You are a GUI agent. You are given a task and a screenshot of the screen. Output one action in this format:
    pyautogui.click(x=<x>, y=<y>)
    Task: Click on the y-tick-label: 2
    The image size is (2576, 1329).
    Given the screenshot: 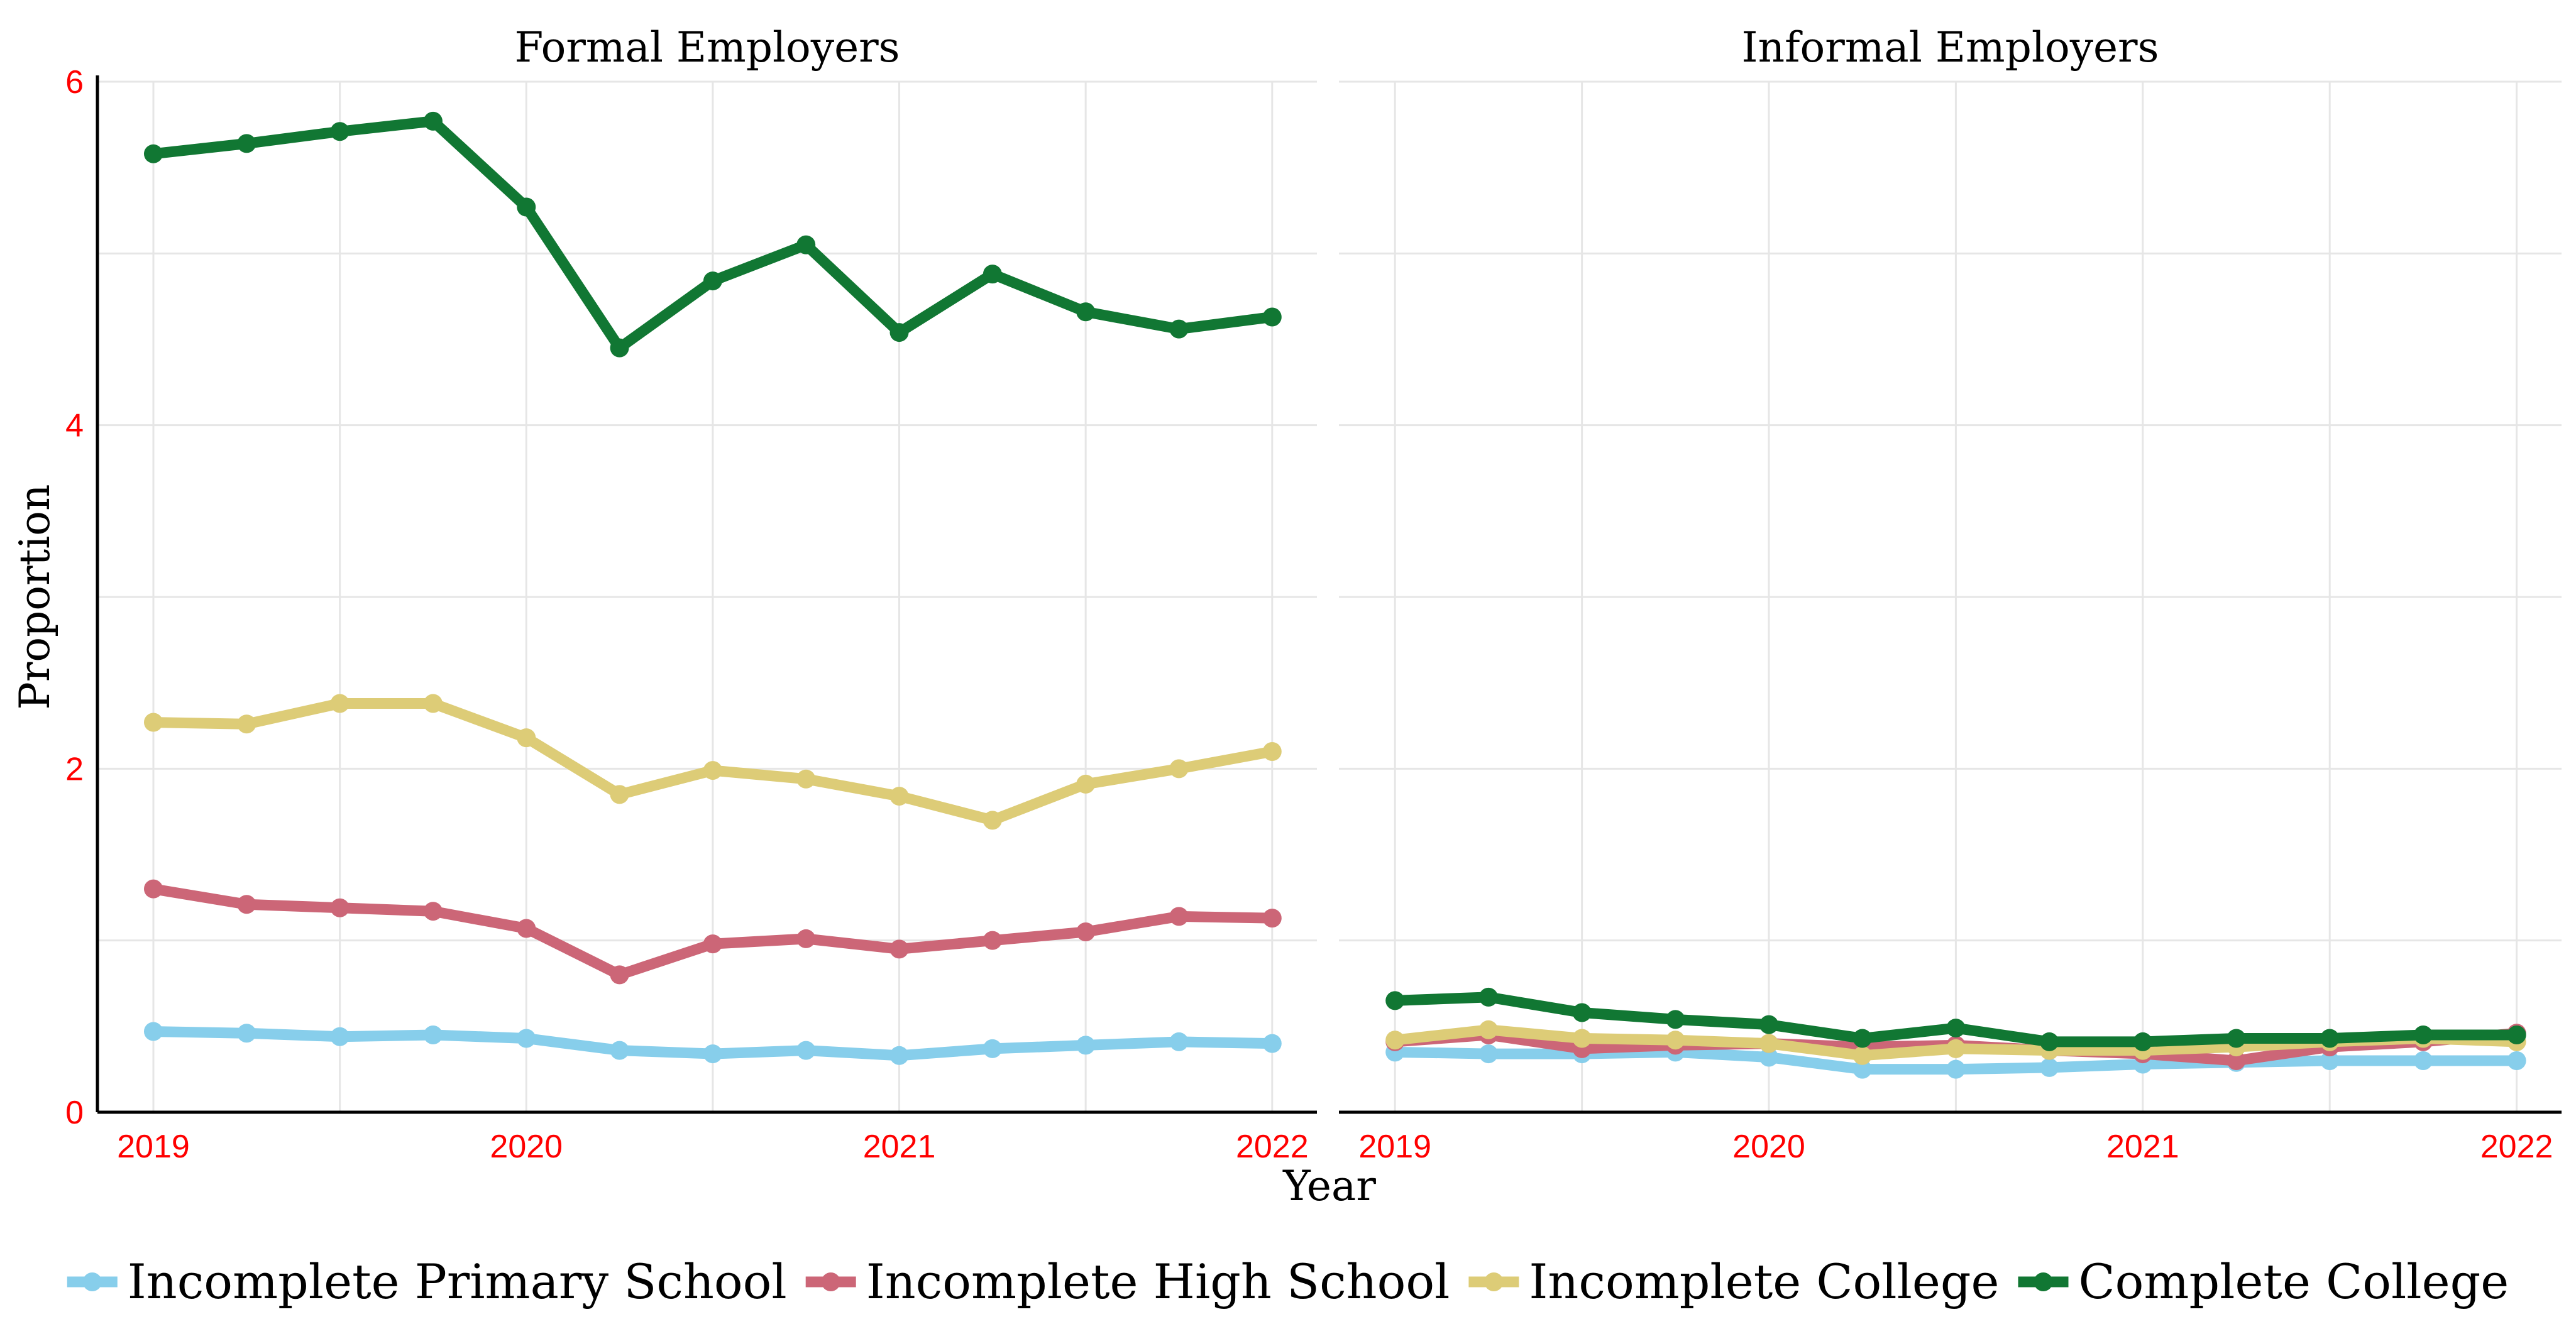 What is the action you would take?
    pyautogui.click(x=75, y=769)
    